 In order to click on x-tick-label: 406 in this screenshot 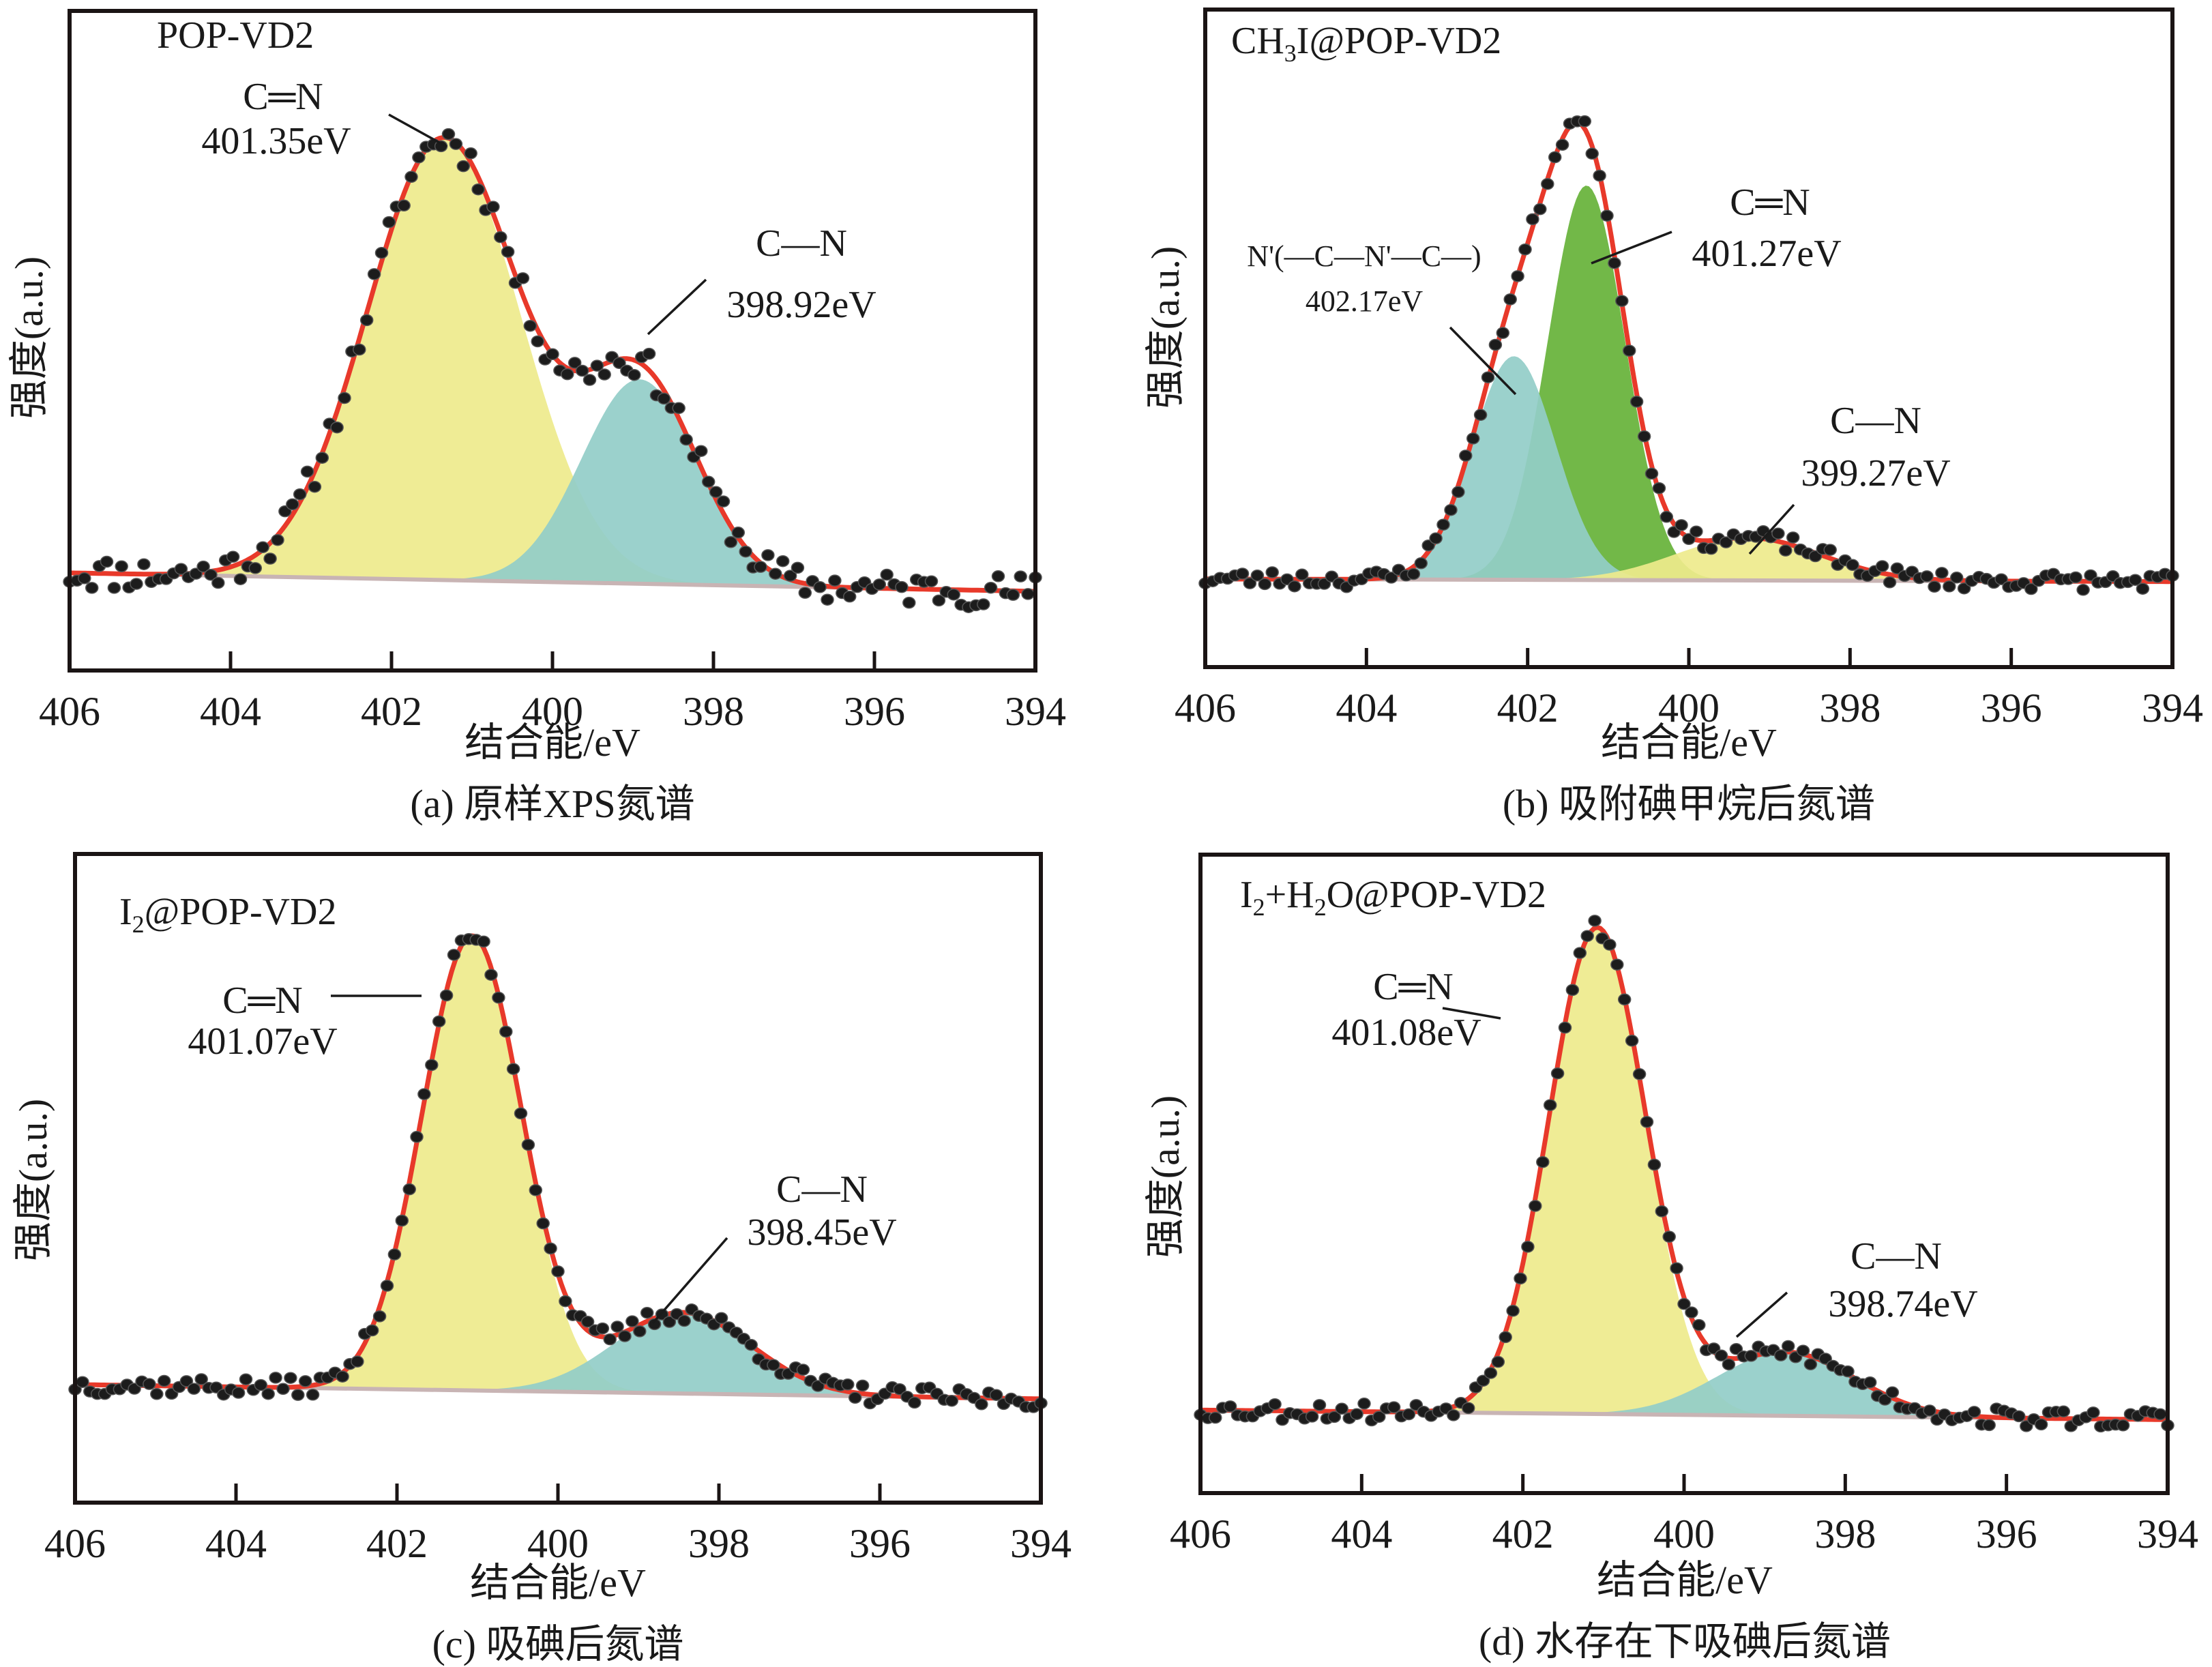, I will do `click(1205, 708)`.